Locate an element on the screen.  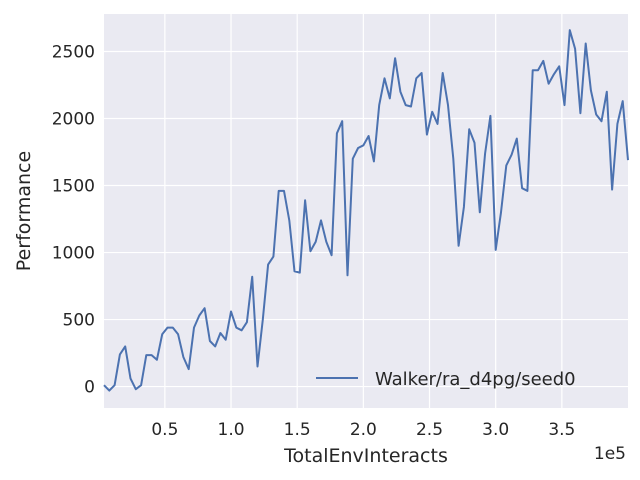
y-axis-label: Performance is located at coordinates (24, 211).